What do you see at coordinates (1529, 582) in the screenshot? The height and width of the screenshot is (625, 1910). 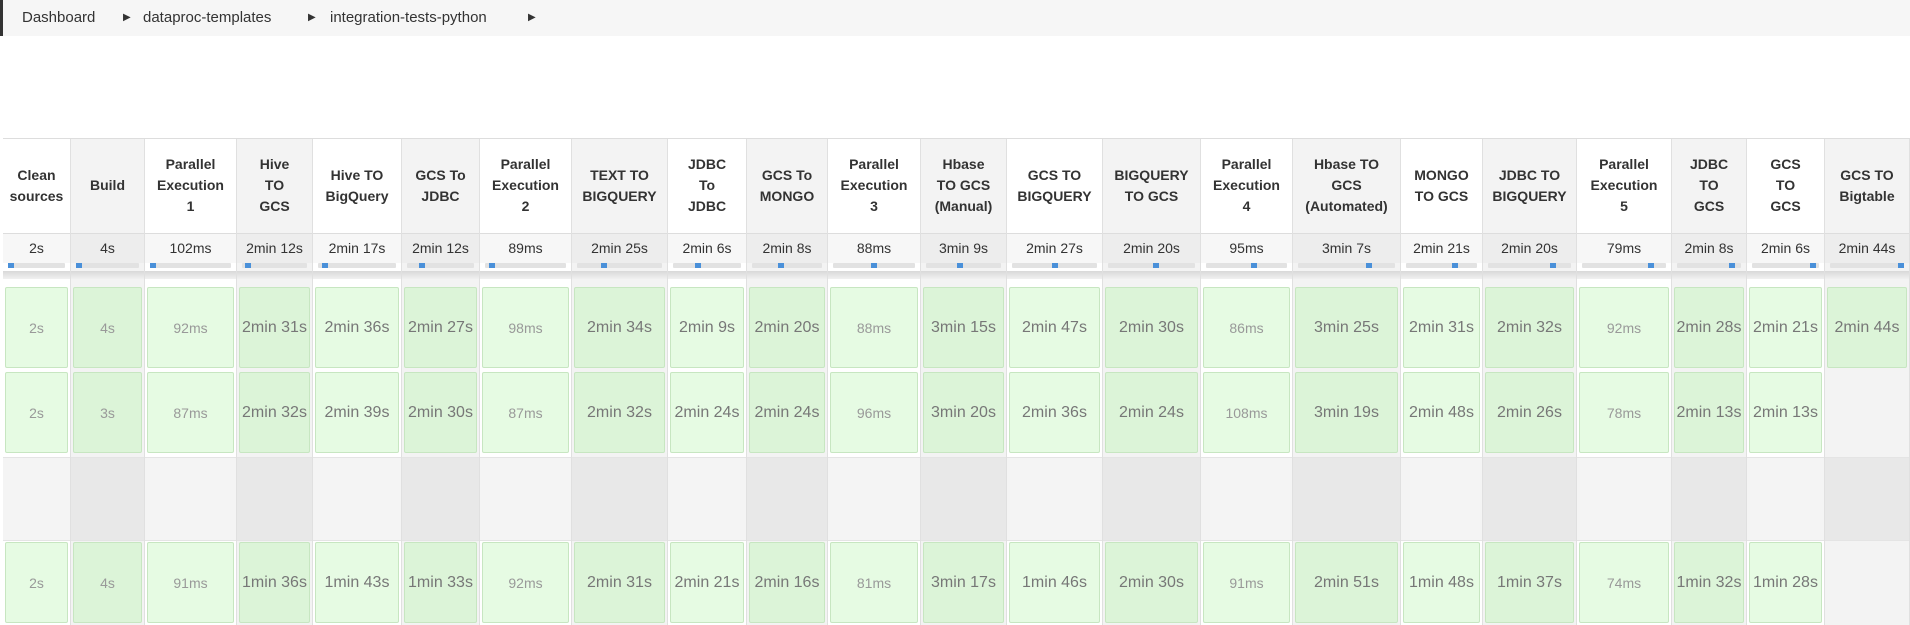 I see `run-duration-cell: 1min 37s` at bounding box center [1529, 582].